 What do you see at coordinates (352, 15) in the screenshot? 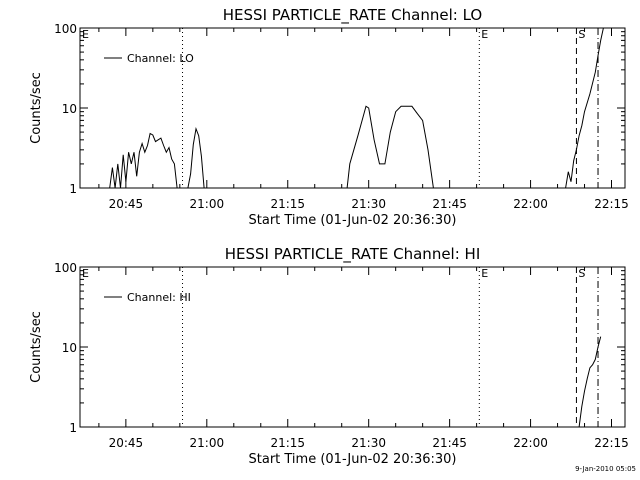
I see `chart-title-lo: HESSI PARTICLE_RATE Channel: LO` at bounding box center [352, 15].